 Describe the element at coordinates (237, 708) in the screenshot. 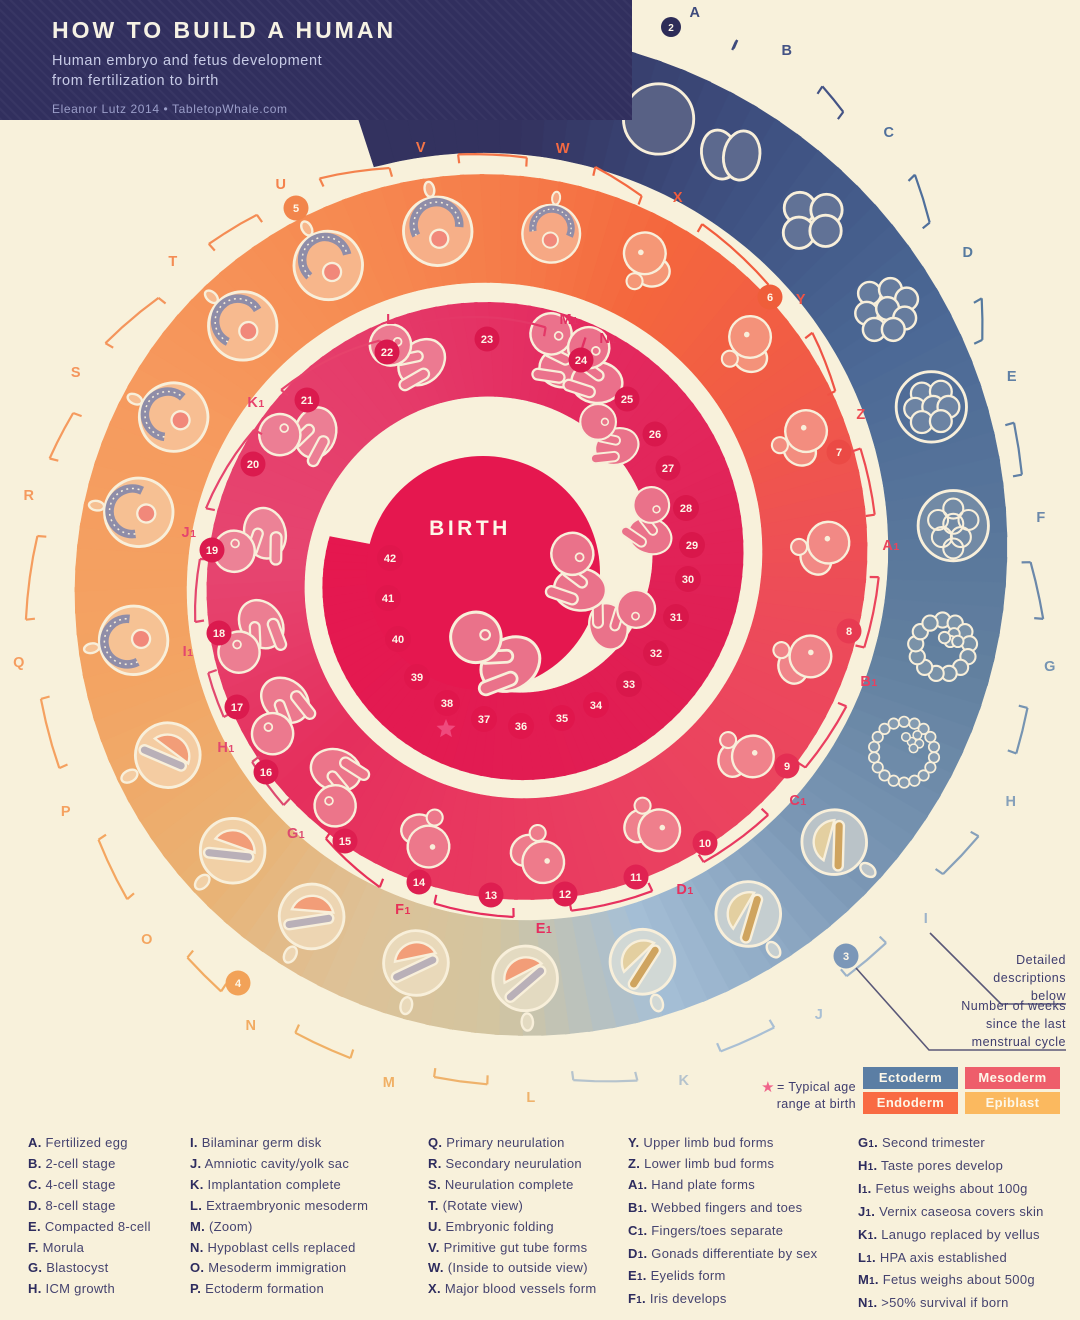

I see `svg-text: 17` at that location.